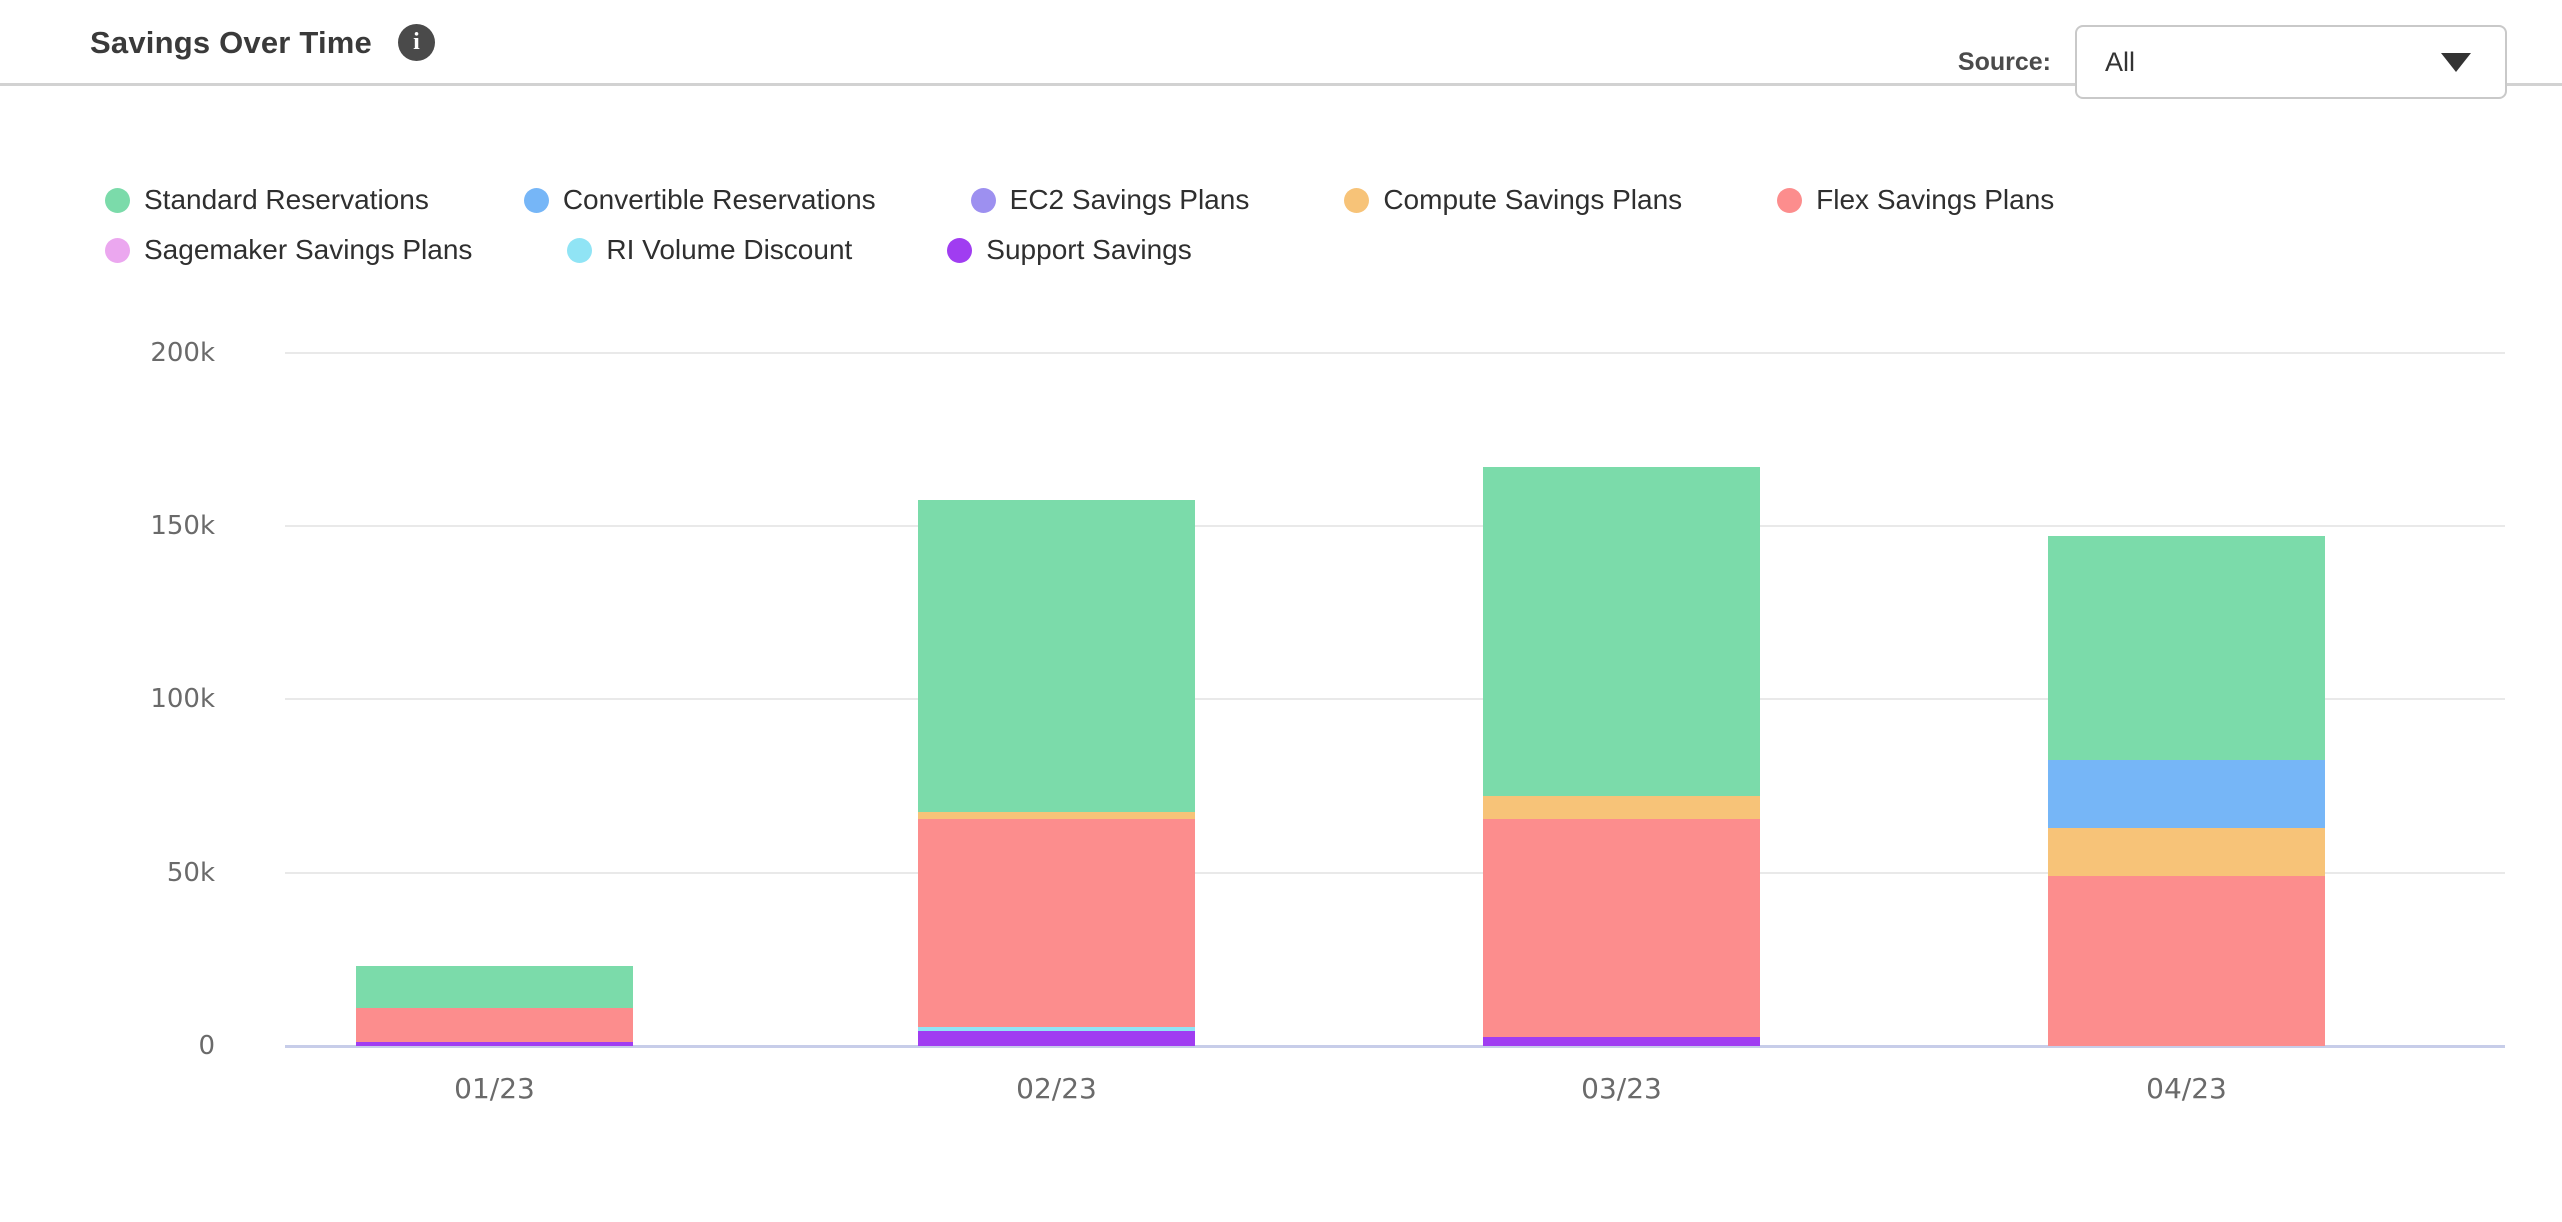  I want to click on bar-04/23, so click(2186, 791).